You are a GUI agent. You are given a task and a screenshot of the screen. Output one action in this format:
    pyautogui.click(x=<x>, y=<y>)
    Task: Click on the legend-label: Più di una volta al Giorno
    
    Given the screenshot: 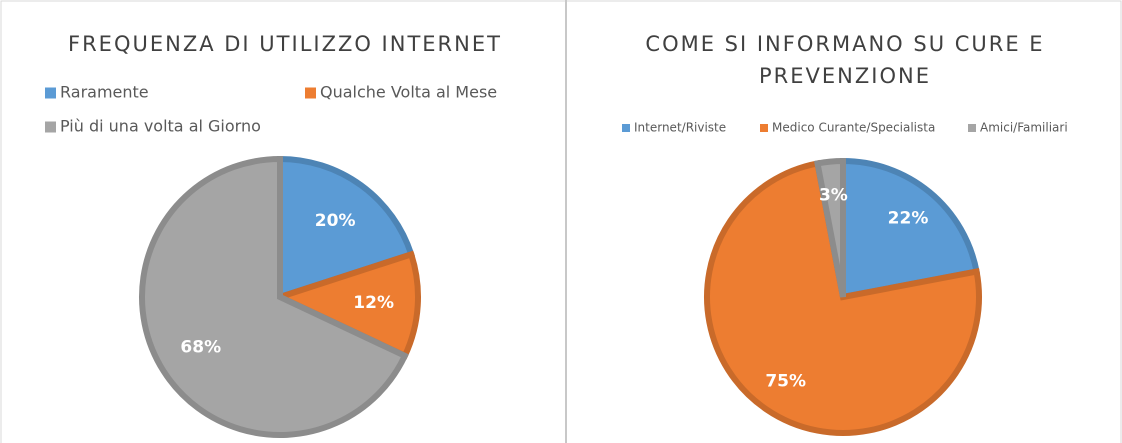 What is the action you would take?
    pyautogui.click(x=160, y=126)
    